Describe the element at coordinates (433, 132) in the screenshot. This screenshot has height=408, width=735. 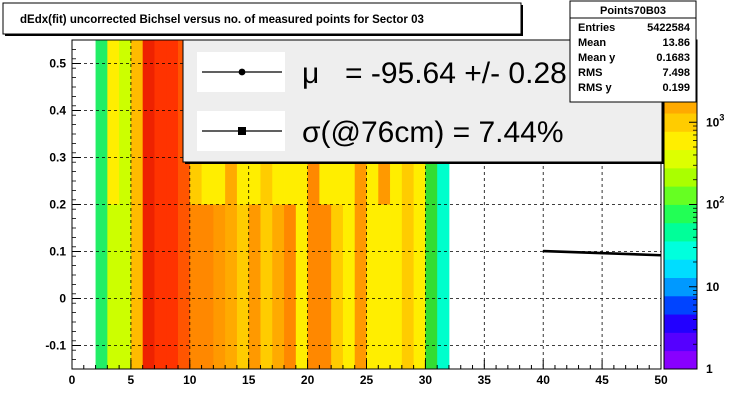
I see `legend-sigma-text: σ(@76cm) = 7.44%` at that location.